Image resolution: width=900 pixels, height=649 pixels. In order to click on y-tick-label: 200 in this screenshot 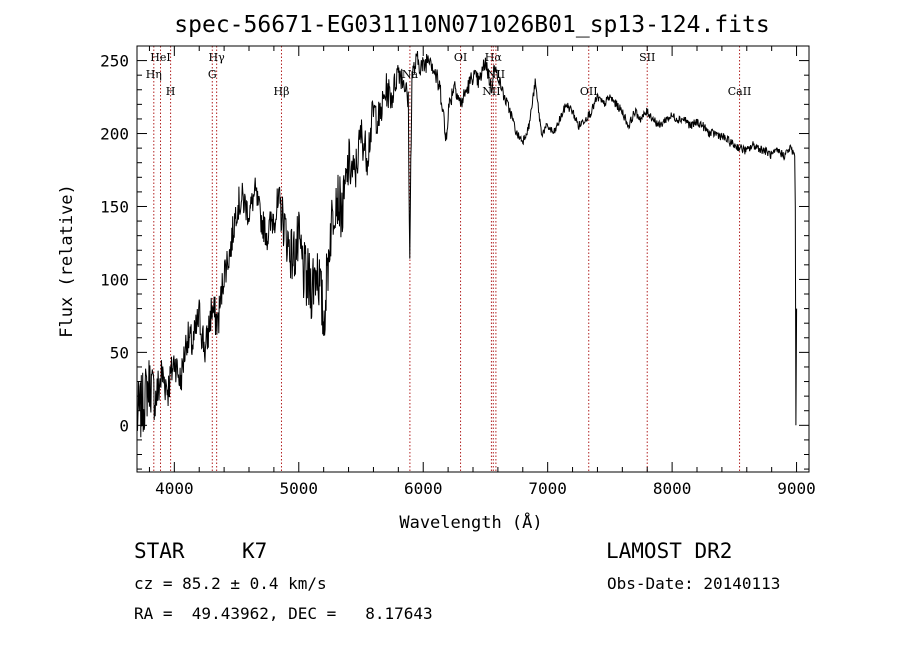, I will do `click(114, 134)`.